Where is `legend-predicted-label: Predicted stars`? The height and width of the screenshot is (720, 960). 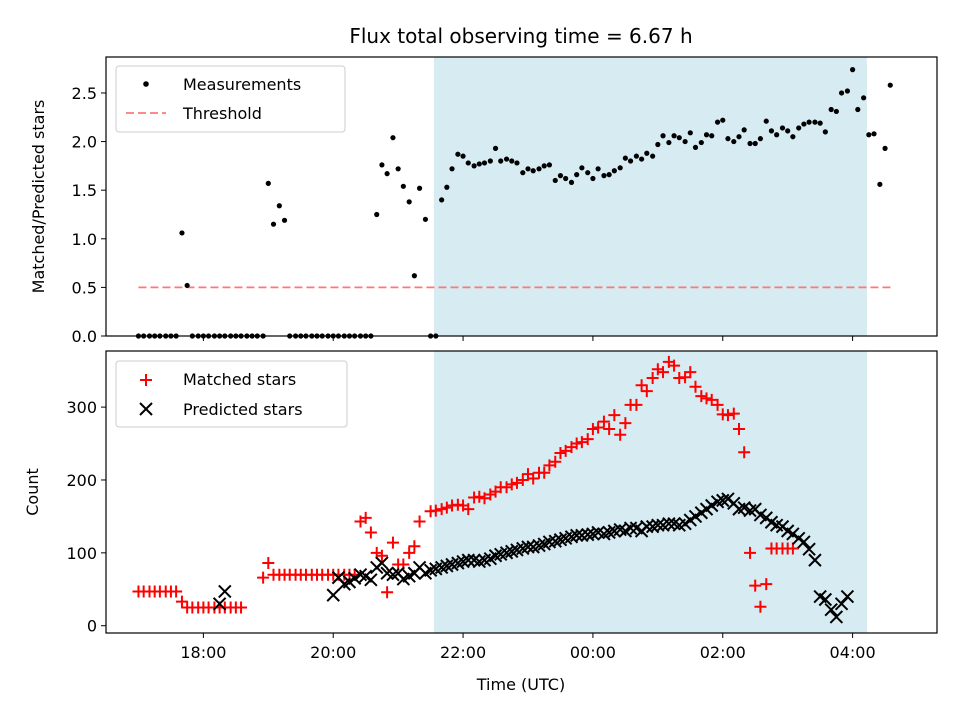 legend-predicted-label: Predicted stars is located at coordinates (243, 409).